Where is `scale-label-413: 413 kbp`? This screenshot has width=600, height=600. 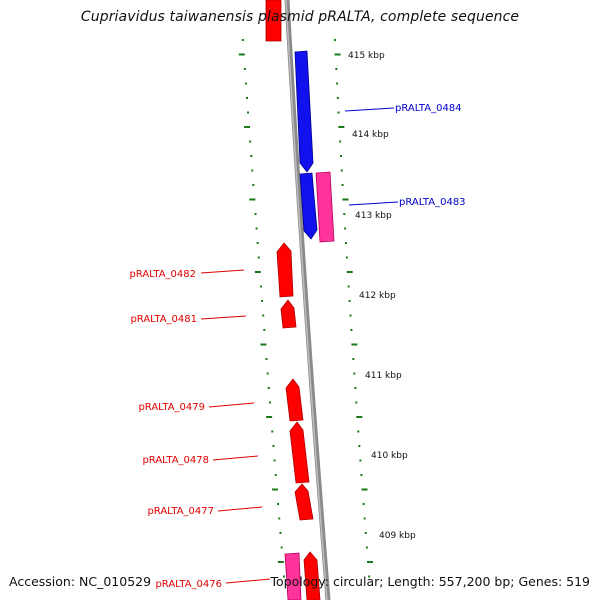 scale-label-413: 413 kbp is located at coordinates (373, 216).